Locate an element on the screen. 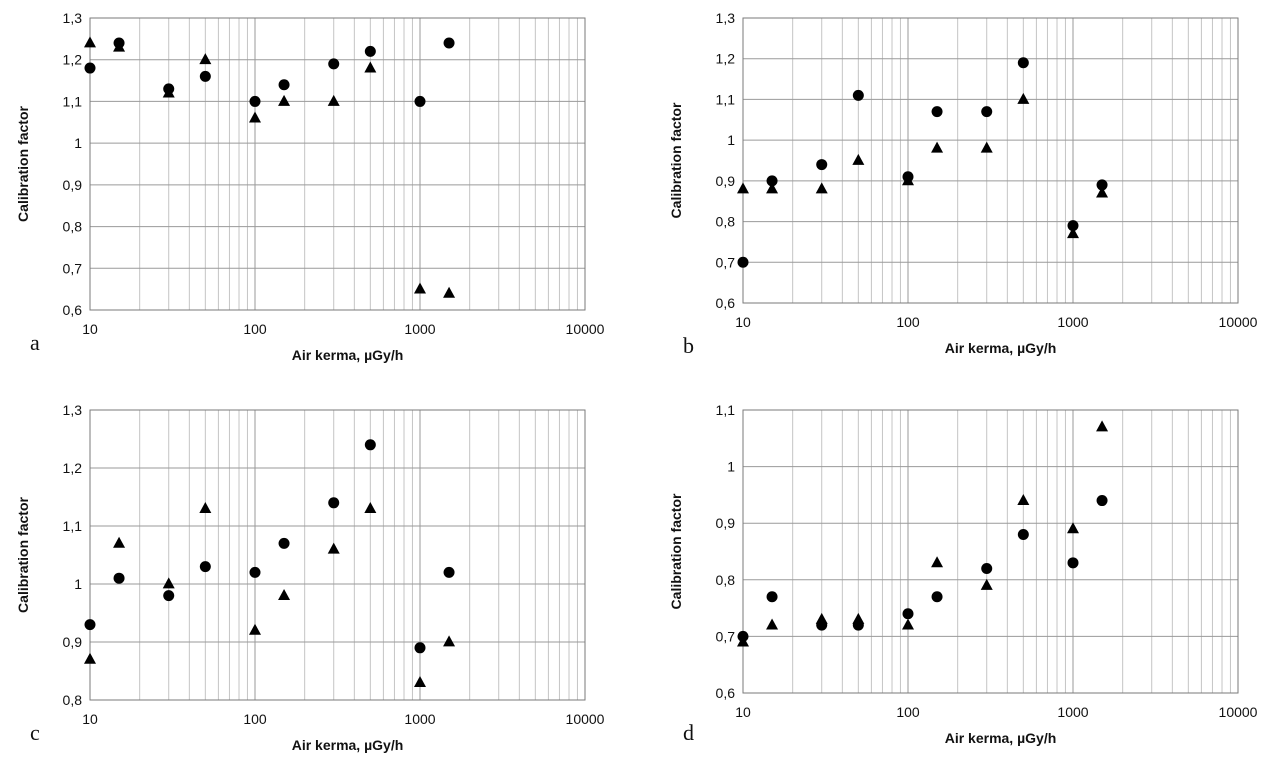  chart-1-y-tick-label: 1 is located at coordinates (731, 140).